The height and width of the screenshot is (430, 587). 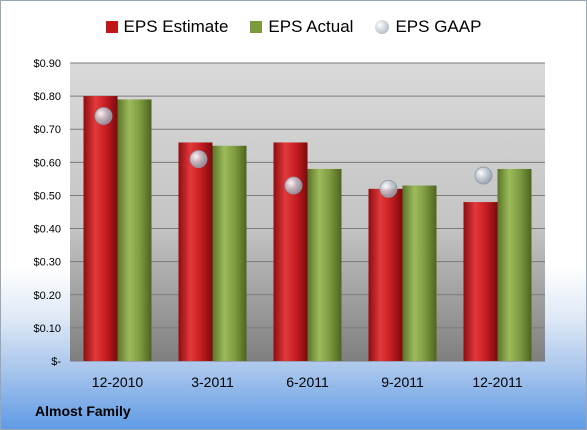 I want to click on x-tick-label: 3-2011, so click(x=212, y=382).